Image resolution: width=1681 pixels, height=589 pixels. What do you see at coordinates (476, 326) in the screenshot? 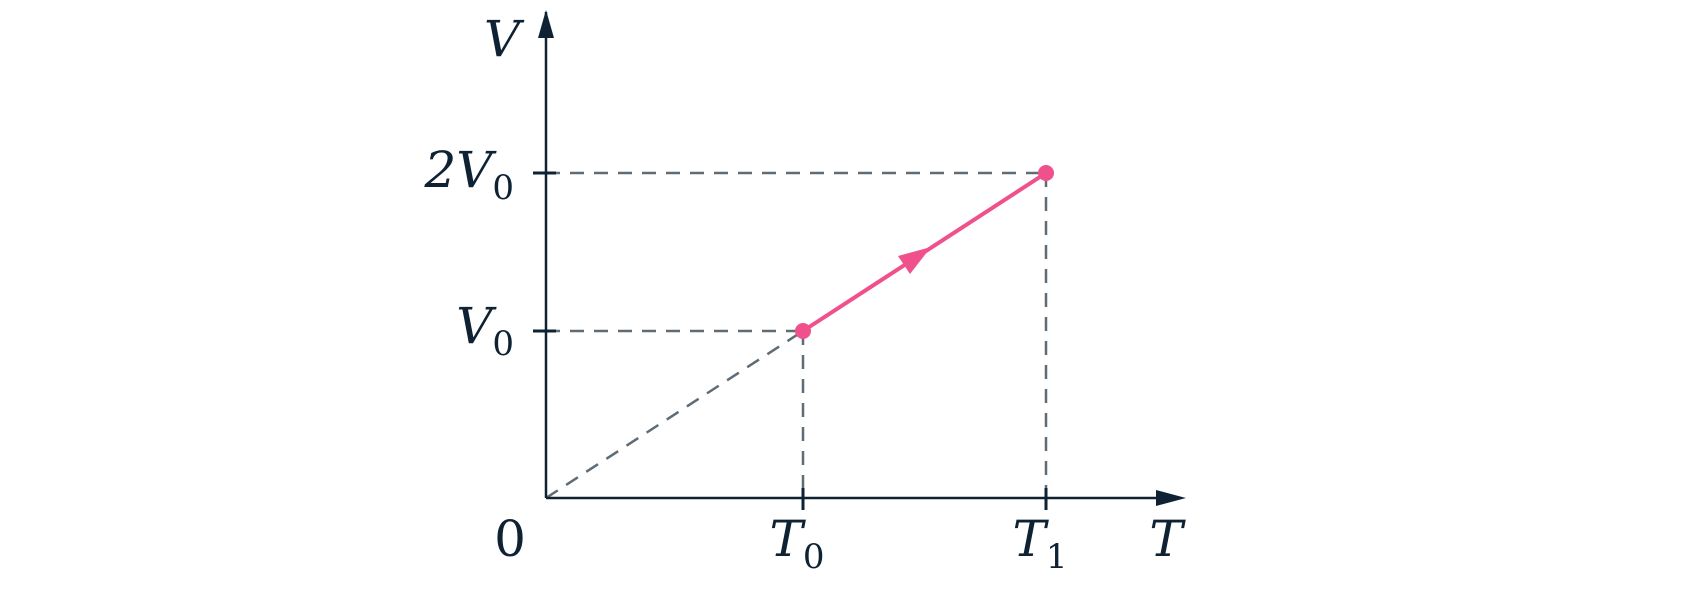
I see `label-main: V` at bounding box center [476, 326].